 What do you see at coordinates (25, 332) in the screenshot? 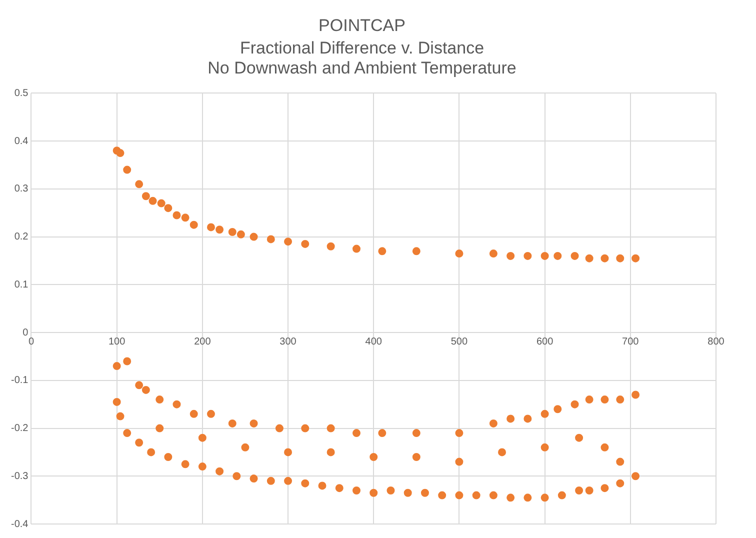
I see `y-tick-label: 0` at bounding box center [25, 332].